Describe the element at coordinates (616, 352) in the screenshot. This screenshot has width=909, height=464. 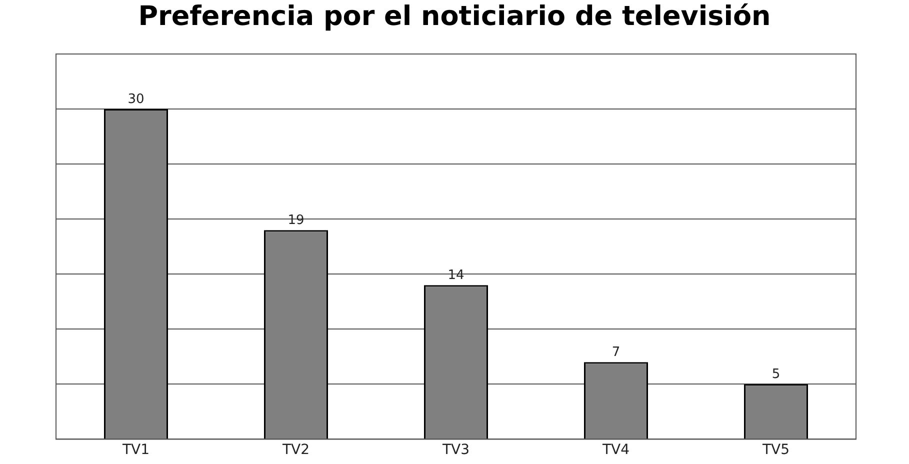
I see `data-label: 7` at that location.